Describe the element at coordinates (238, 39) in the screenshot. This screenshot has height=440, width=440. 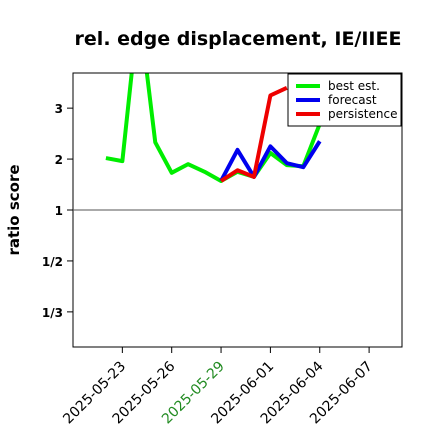
I see `chart-title: rel. edge displacement, IE/IIEE` at that location.